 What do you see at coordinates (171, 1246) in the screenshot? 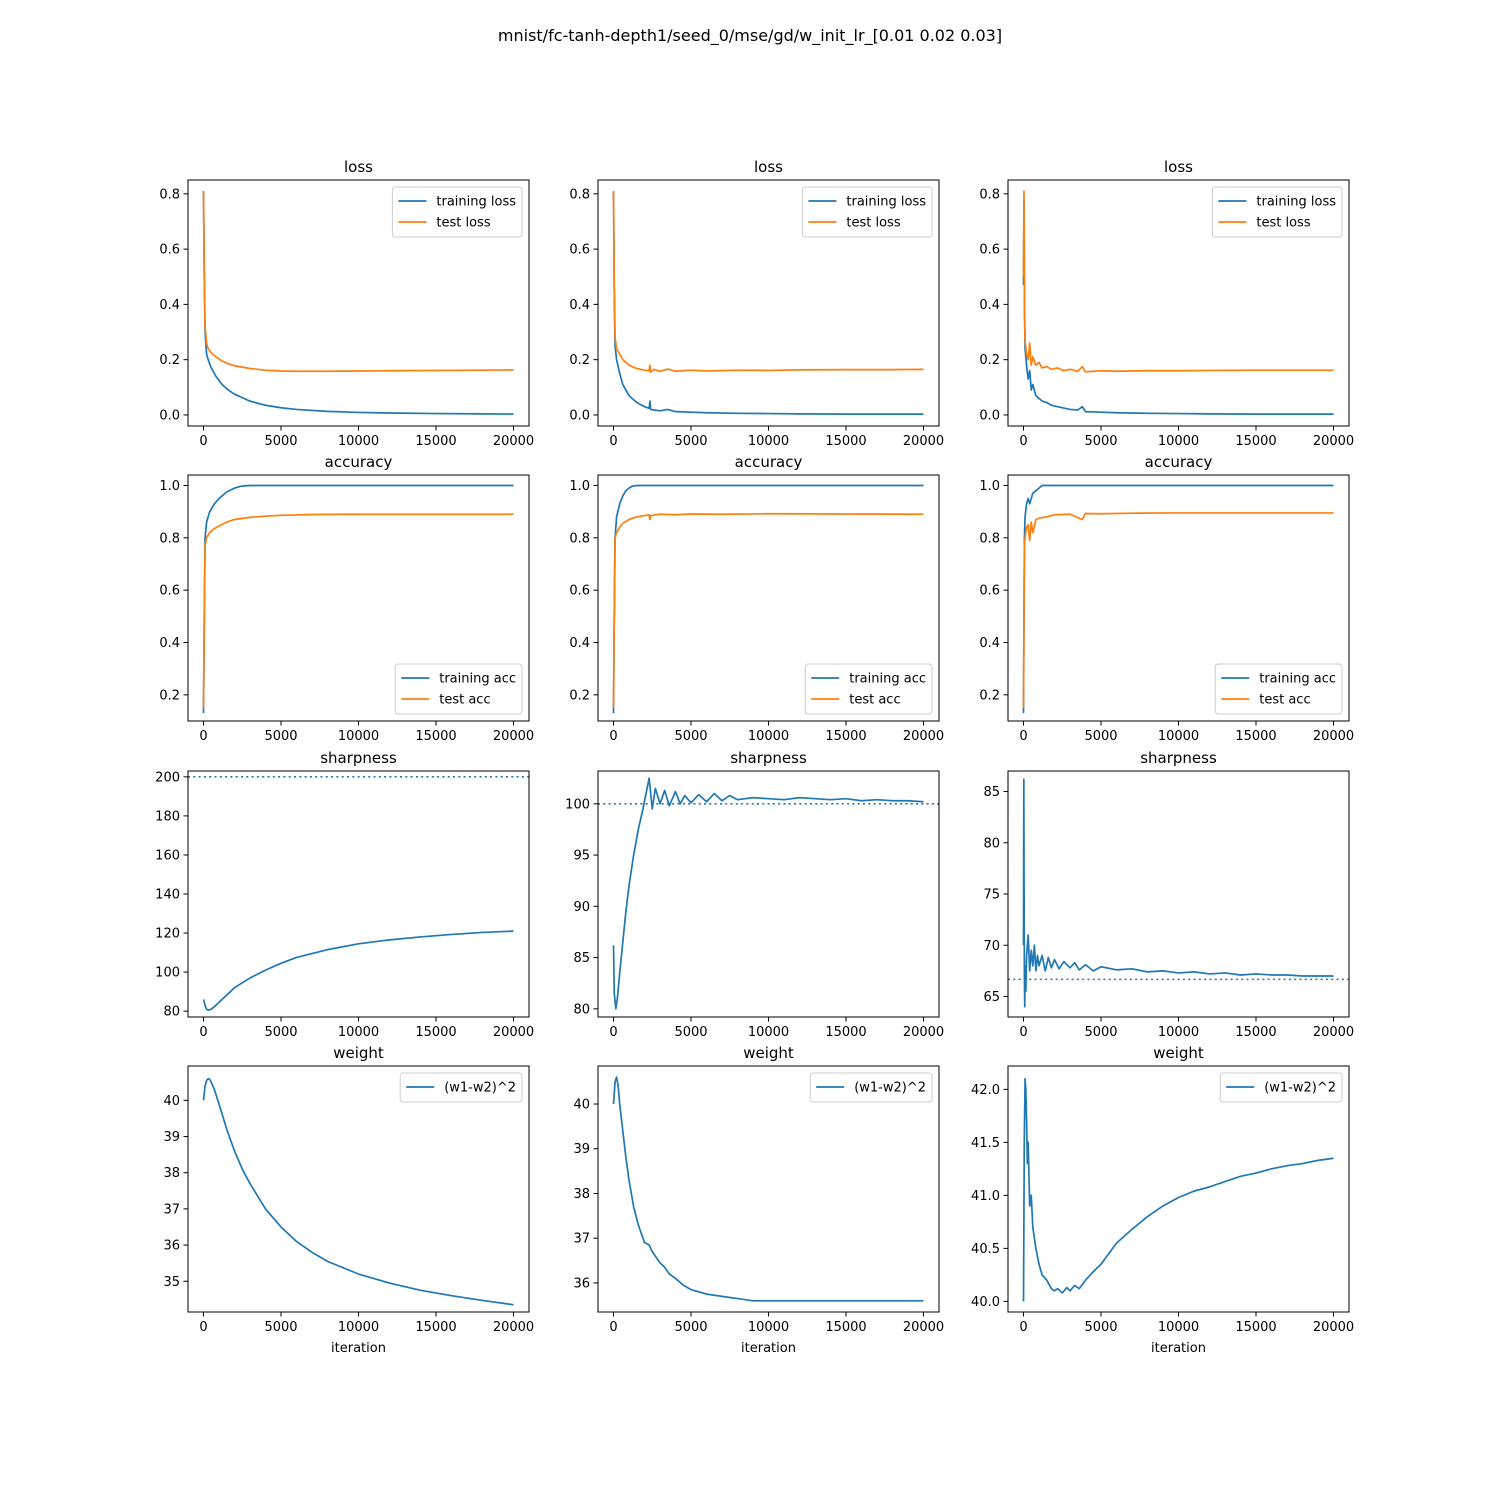
I see `y-tick-label: 36` at bounding box center [171, 1246].